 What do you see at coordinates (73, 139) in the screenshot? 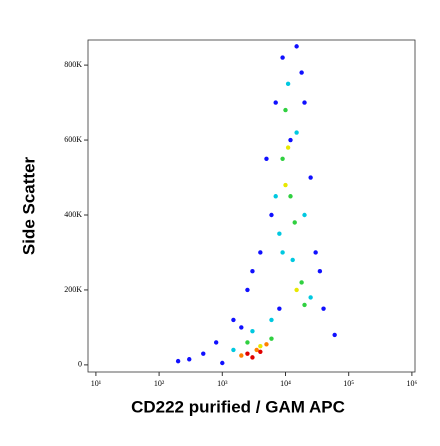
I see `y-tick-label: 600K` at bounding box center [73, 139].